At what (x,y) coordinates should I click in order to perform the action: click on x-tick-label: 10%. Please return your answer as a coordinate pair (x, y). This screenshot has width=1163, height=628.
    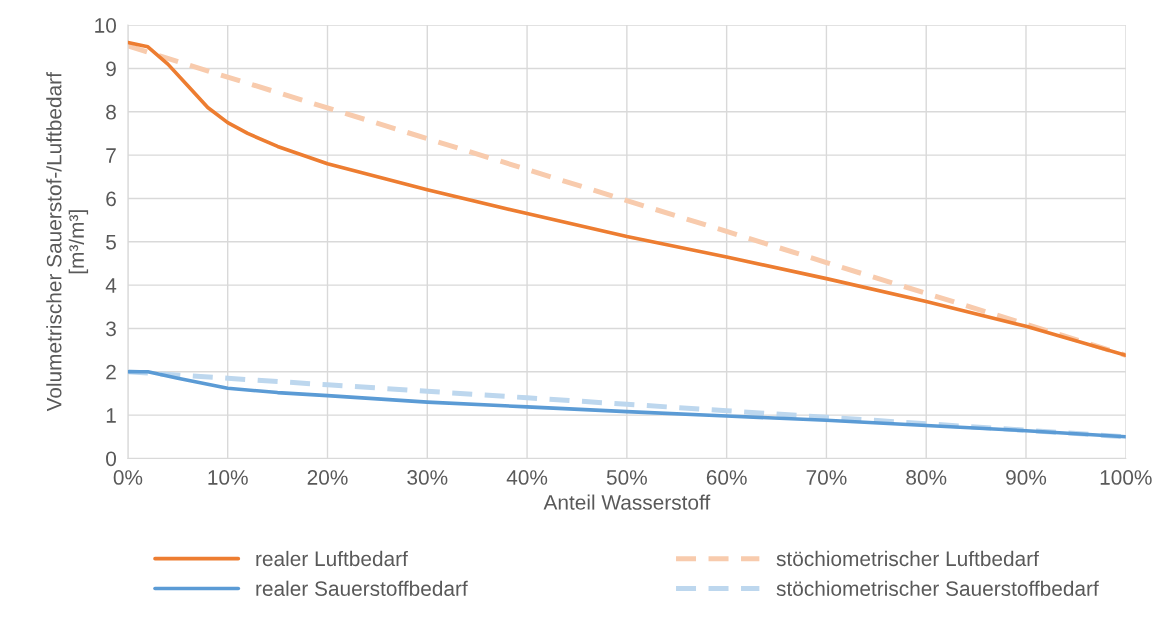
    Looking at the image, I should click on (228, 477).